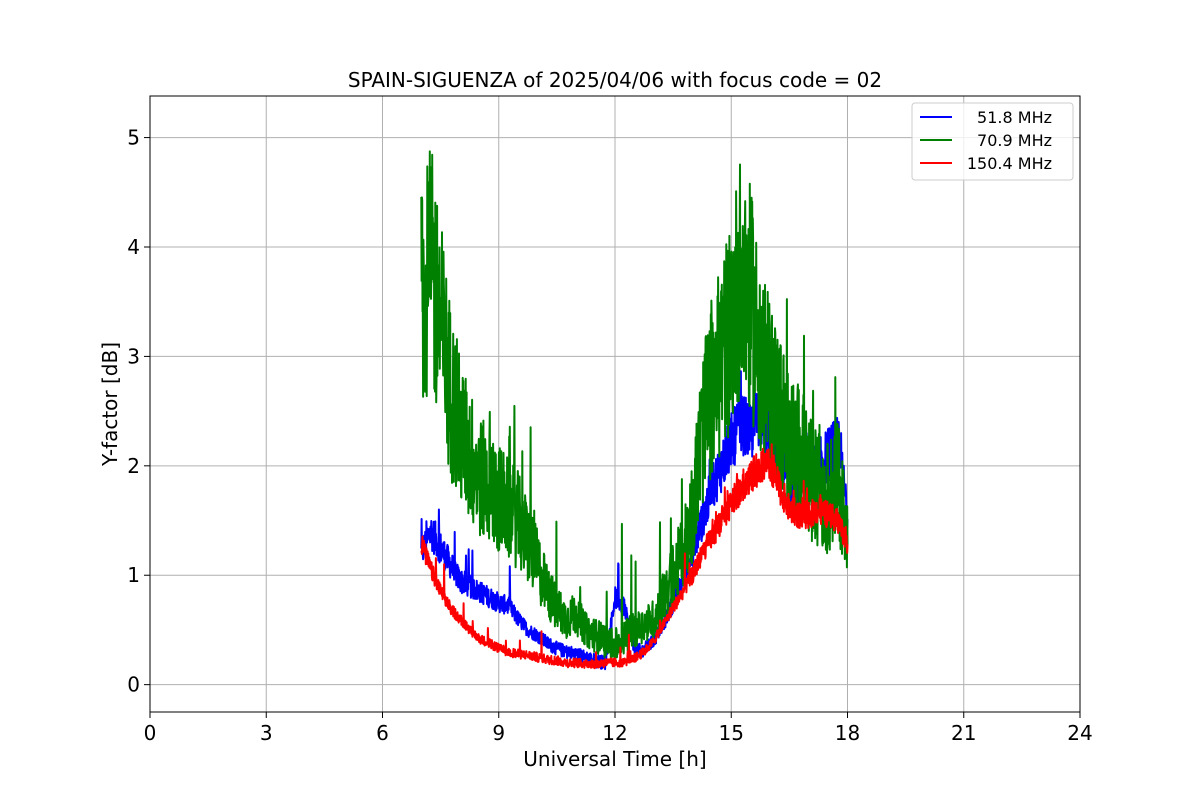 The image size is (1200, 800). I want to click on y-tick-label: 5, so click(133, 138).